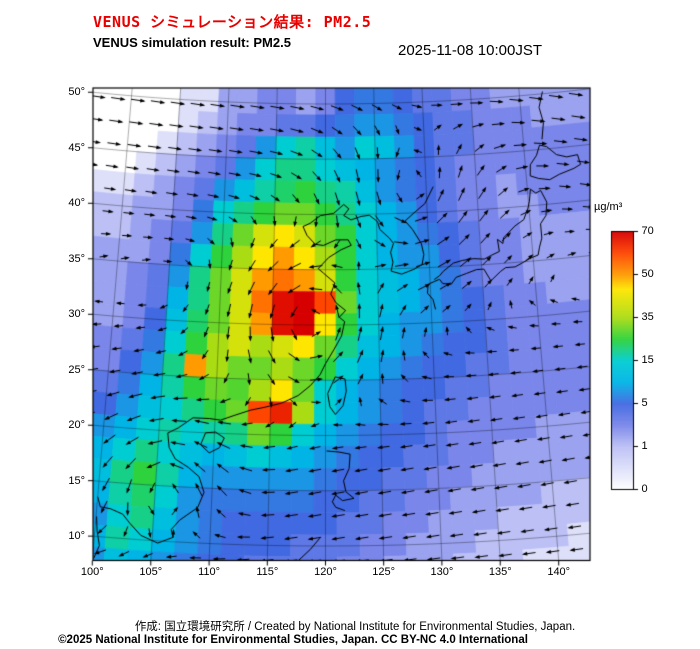  What do you see at coordinates (647, 231) in the screenshot?
I see `colorbar-tick-label: 70` at bounding box center [647, 231].